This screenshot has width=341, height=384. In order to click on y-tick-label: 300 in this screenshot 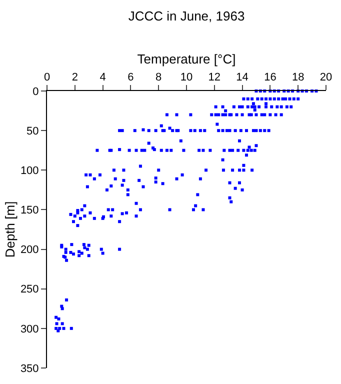, I will do `click(29, 329)`.